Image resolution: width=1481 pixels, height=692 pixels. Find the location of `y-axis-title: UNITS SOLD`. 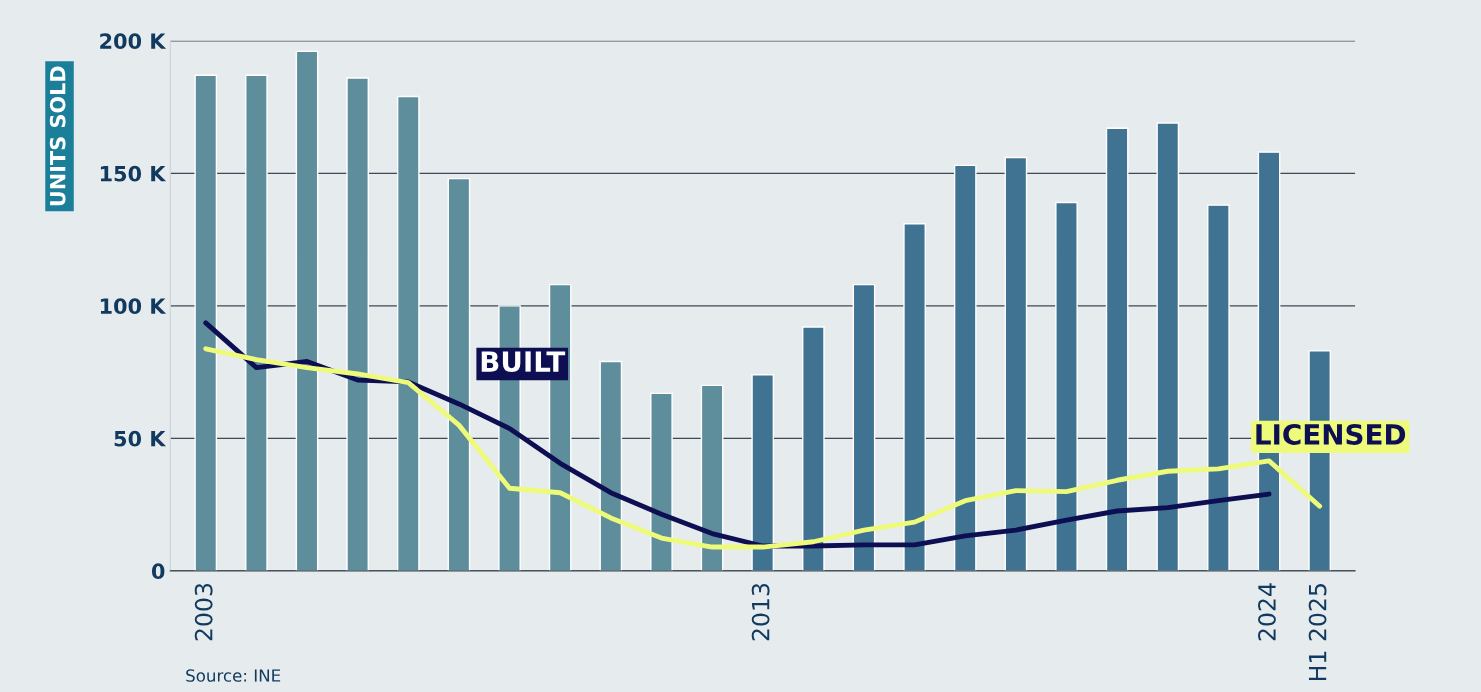

y-axis-title: UNITS SOLD is located at coordinates (57, 136).